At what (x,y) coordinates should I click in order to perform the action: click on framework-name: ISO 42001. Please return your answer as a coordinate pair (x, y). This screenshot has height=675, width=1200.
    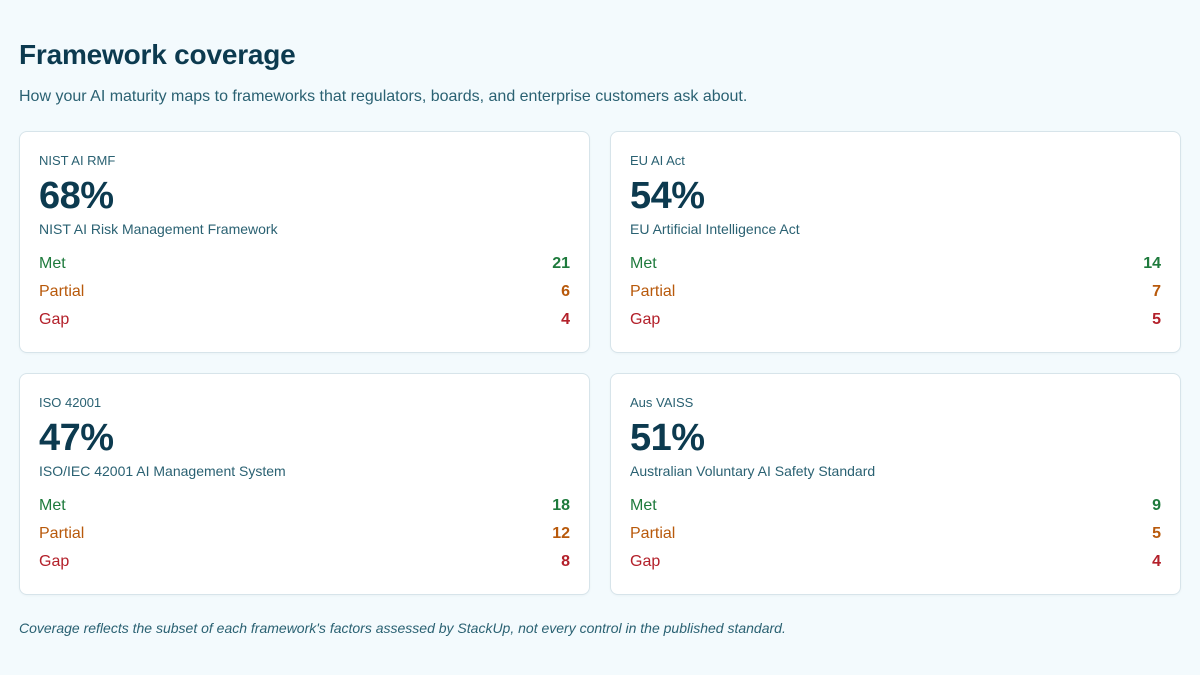
    Looking at the image, I should click on (70, 402).